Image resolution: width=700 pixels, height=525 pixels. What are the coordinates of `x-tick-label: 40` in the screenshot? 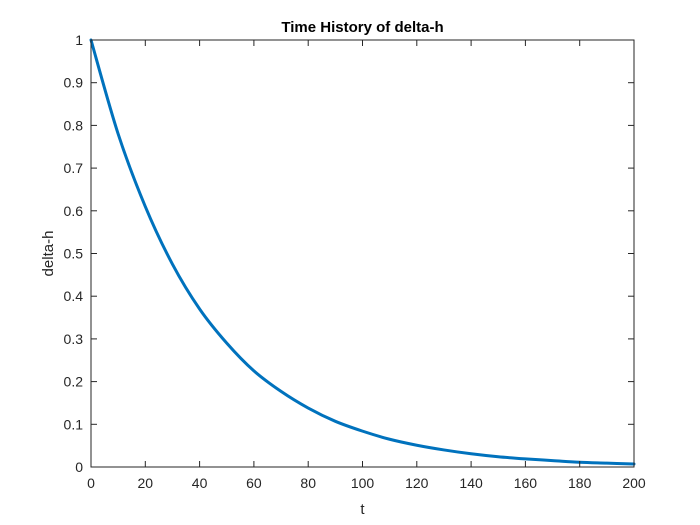 It's located at (200, 483).